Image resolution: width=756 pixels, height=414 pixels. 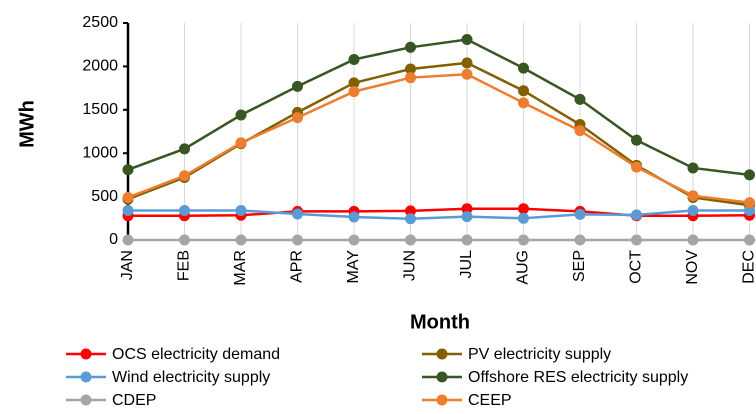 I want to click on legend-label: Wind electricity supply, so click(x=191, y=377).